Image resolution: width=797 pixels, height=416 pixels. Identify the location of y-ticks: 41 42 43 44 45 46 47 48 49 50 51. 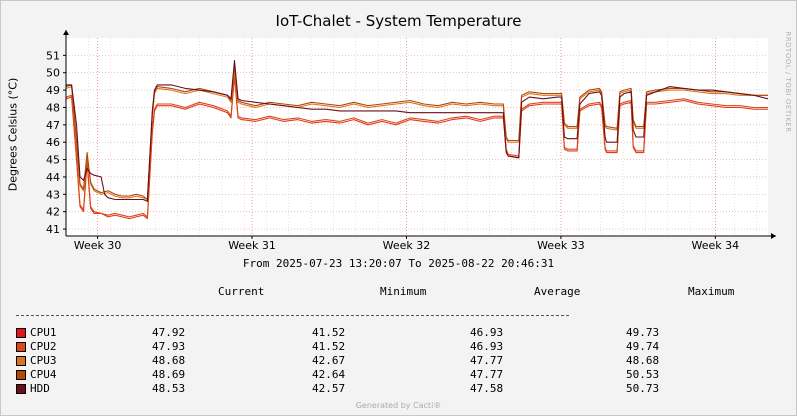
(56, 142).